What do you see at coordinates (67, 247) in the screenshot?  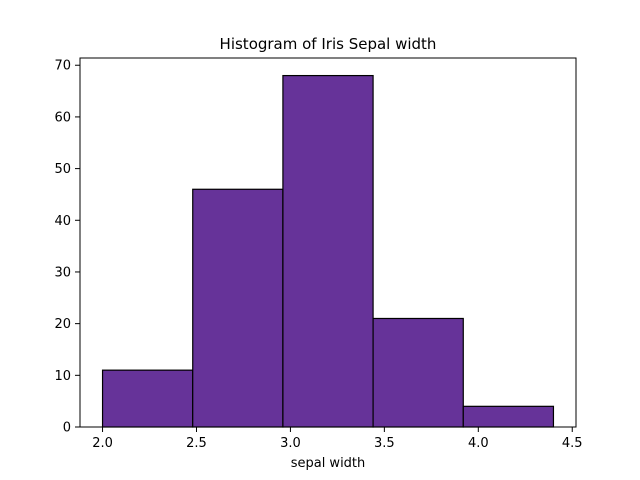 I see `y-axis-ticks: 0 10 20 30 40 50 60 70` at bounding box center [67, 247].